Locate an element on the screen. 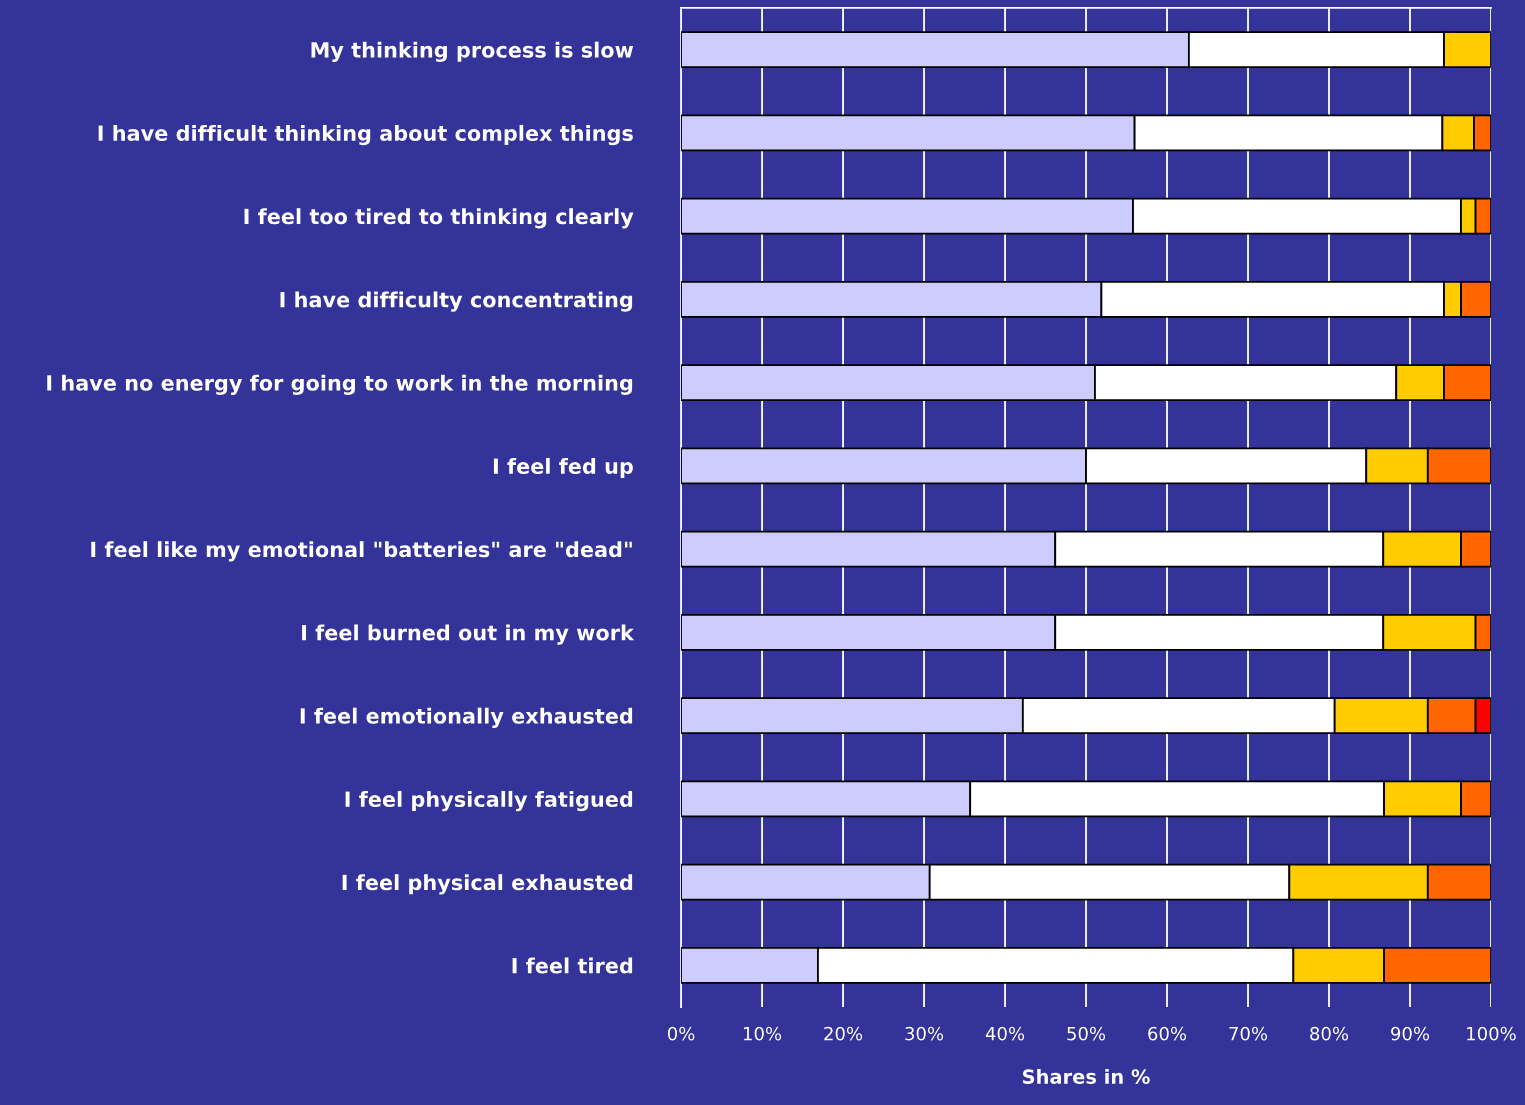 This screenshot has height=1105, width=1525. y-tick-label: I feel like my emotional "batteries" are "dead" is located at coordinates (361, 551).